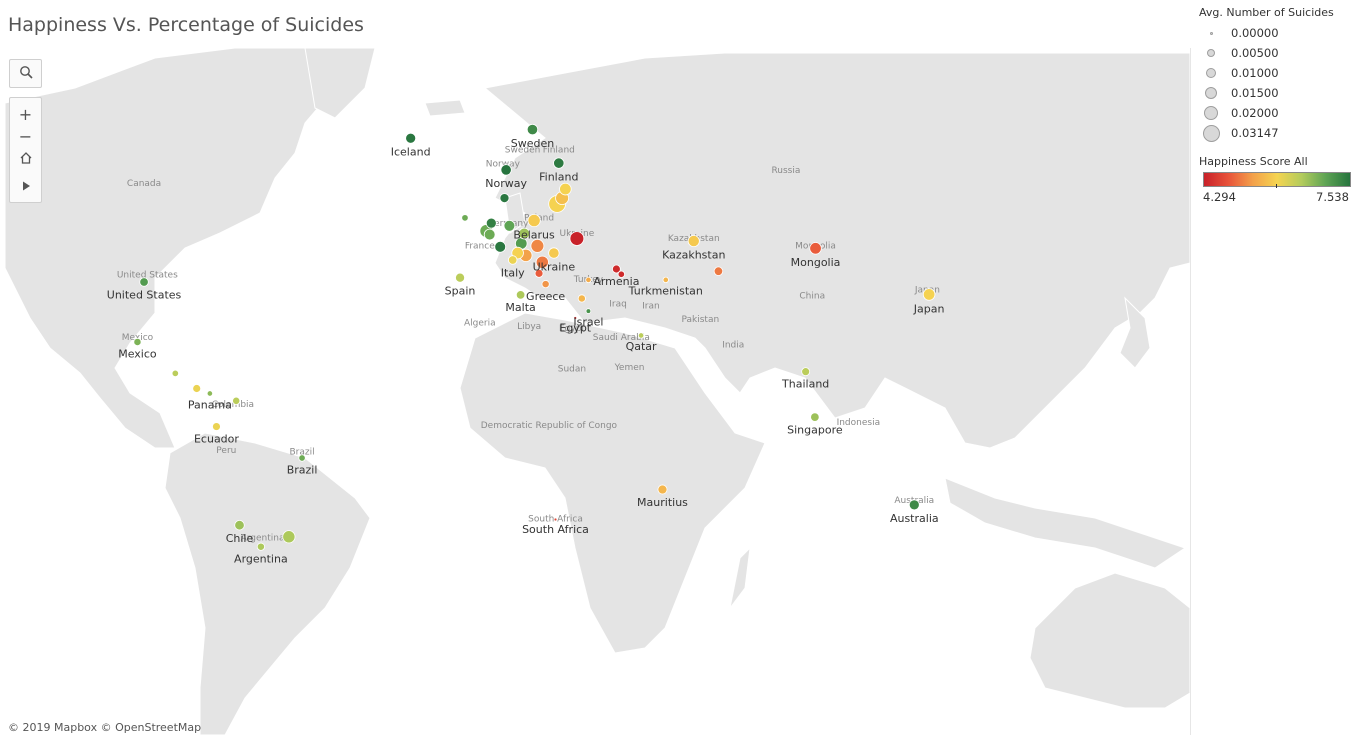 The image size is (1358, 735). What do you see at coordinates (25, 114) in the screenshot?
I see `zoom-in-button: +` at bounding box center [25, 114].